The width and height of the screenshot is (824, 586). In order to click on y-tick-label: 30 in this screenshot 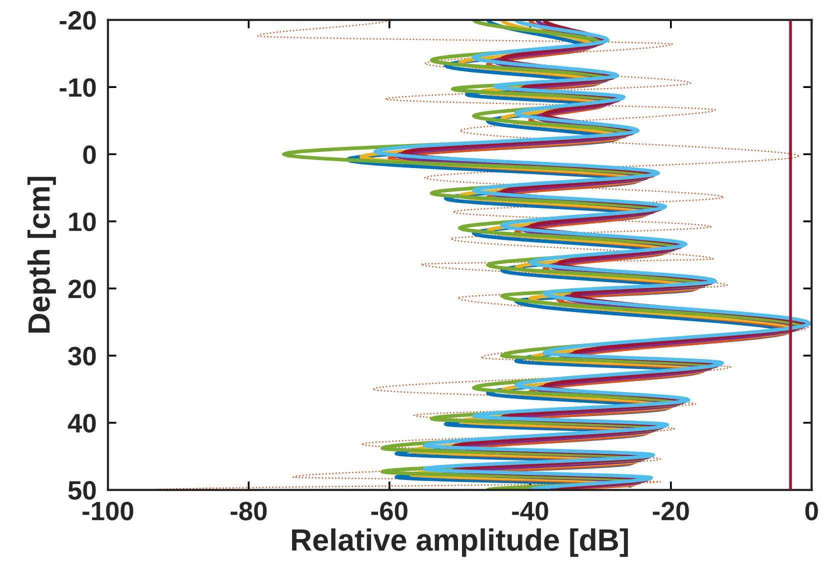, I will do `click(82, 356)`.